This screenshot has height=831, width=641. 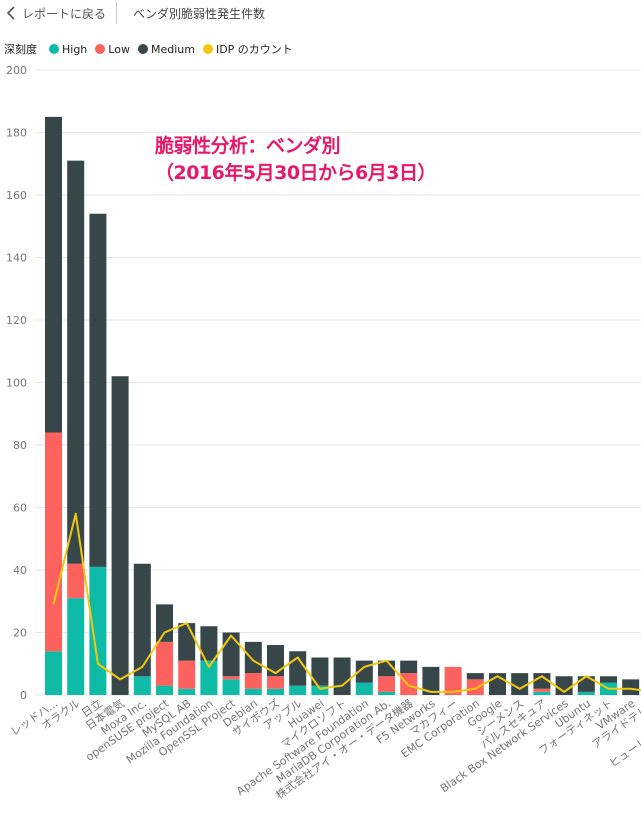 What do you see at coordinates (23, 695) in the screenshot?
I see `y-tick-label: 0` at bounding box center [23, 695].